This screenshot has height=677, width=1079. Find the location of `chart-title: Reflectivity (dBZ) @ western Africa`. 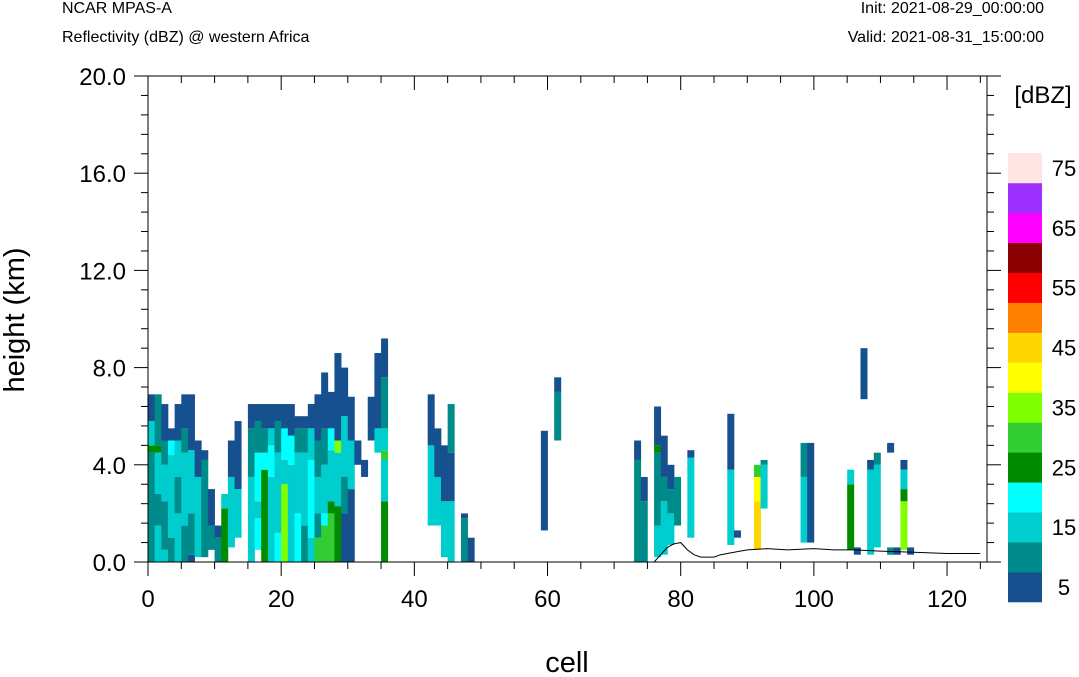

chart-title: Reflectivity (dBZ) @ western Africa is located at coordinates (186, 37).